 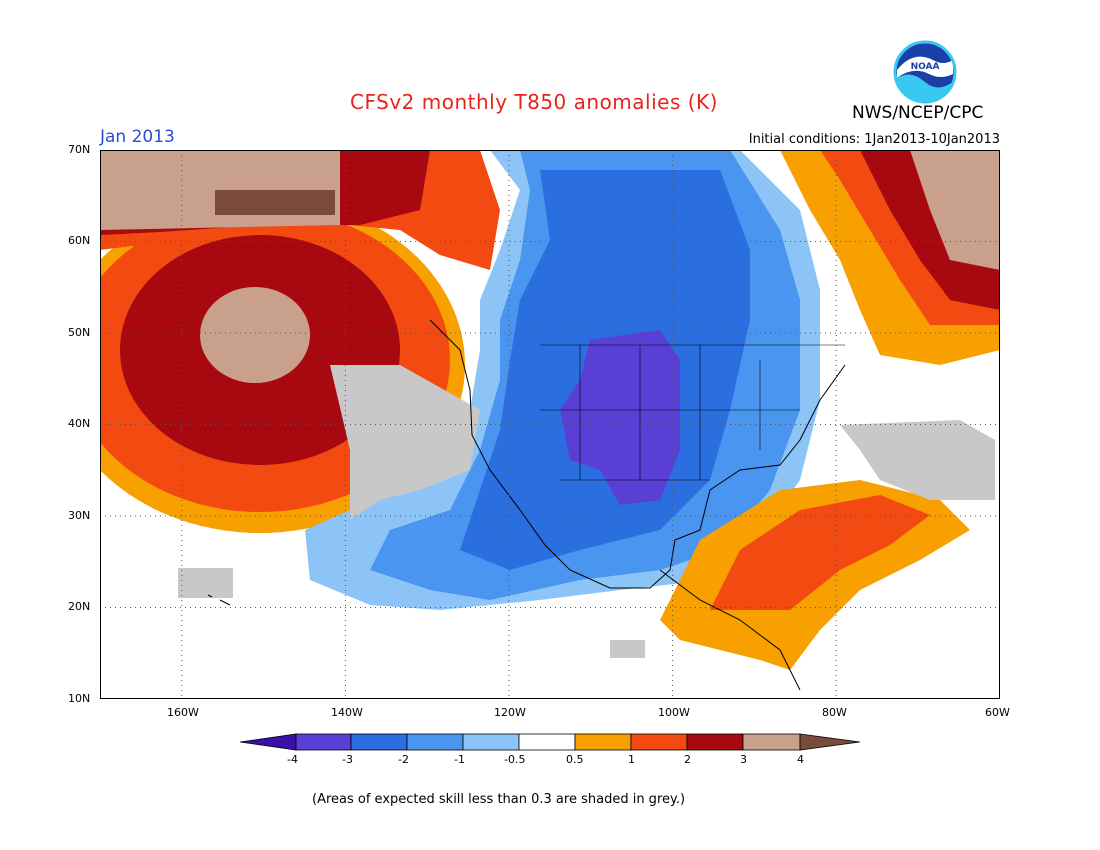 I want to click on colorbar, so click(x=550, y=742).